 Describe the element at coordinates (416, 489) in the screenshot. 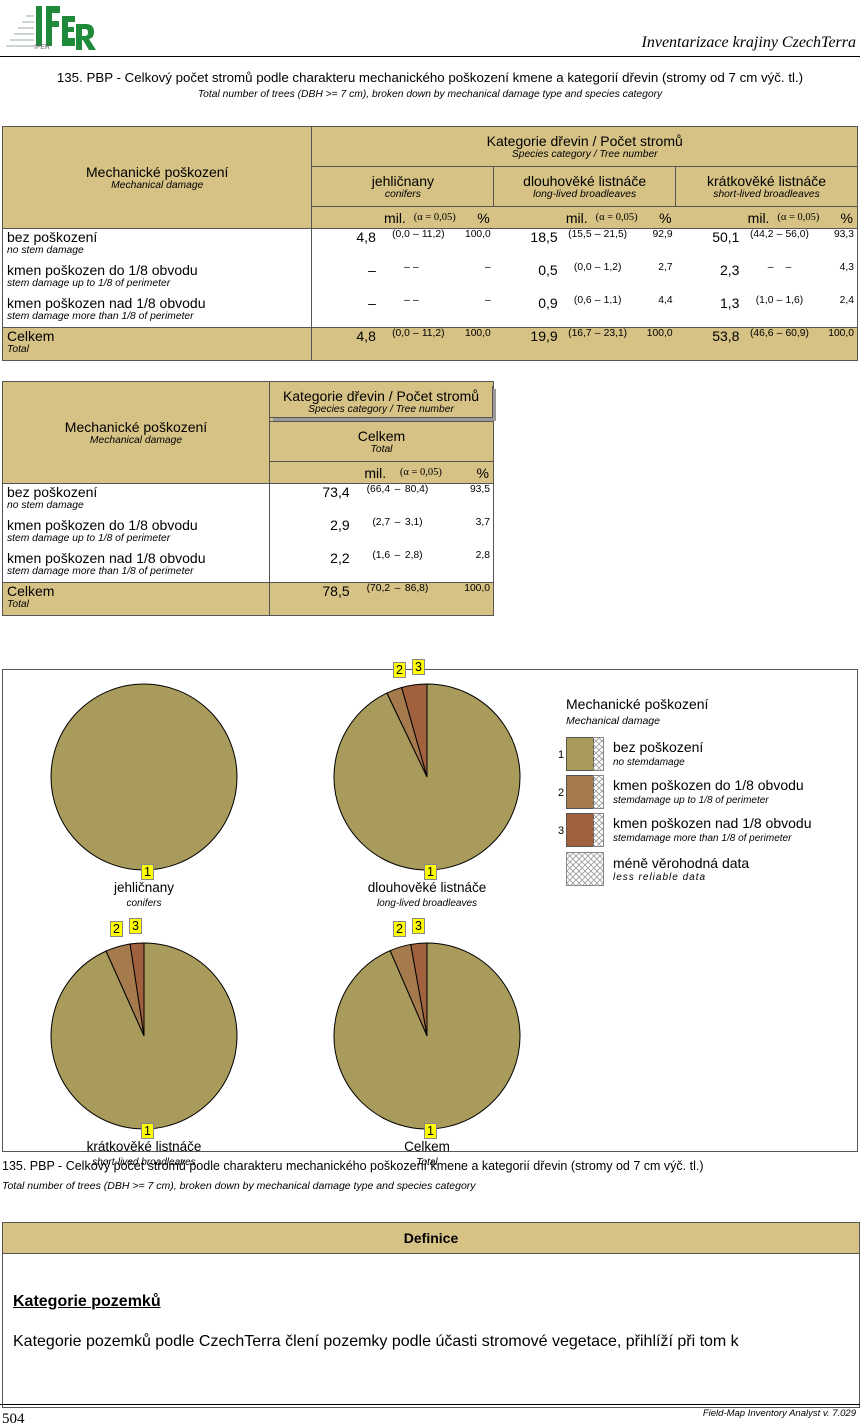

I see `ci-high: 80,4)` at that location.